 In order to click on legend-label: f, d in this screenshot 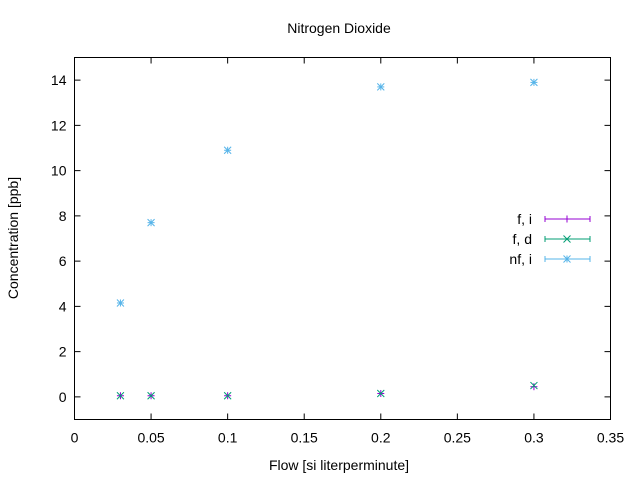, I will do `click(522, 239)`.